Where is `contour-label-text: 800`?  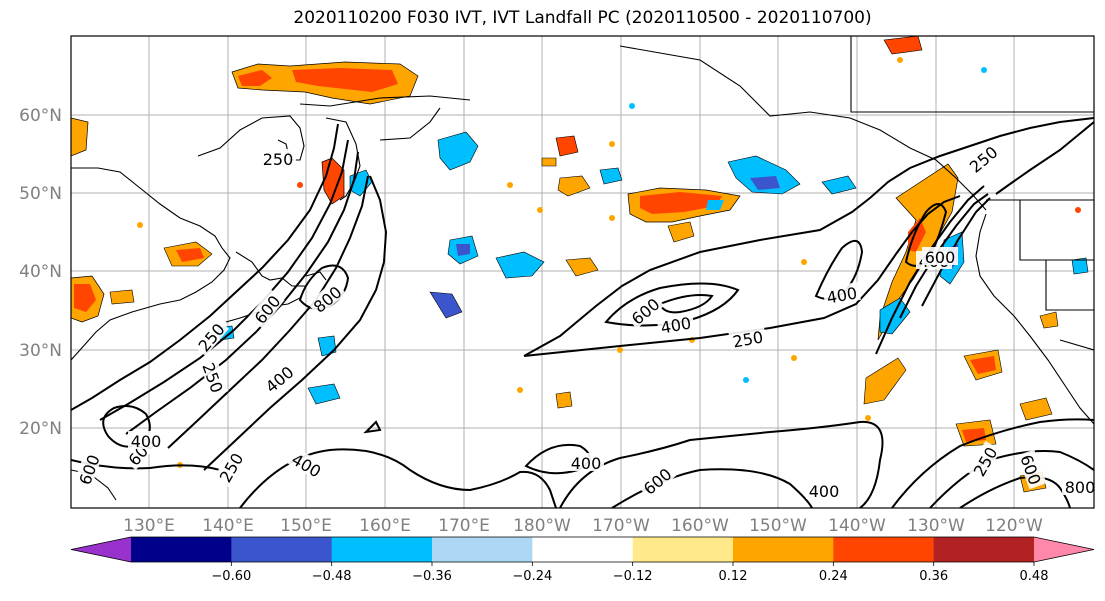 contour-label-text: 800 is located at coordinates (1080, 487).